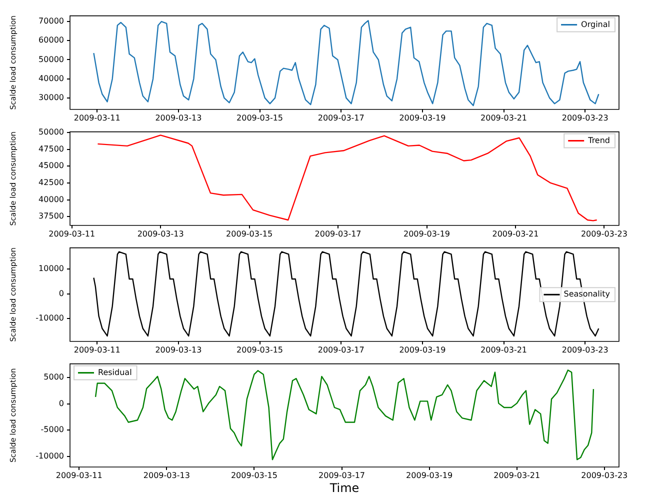 This screenshot has height=504, width=645. Describe the element at coordinates (51, 269) in the screenshot. I see `y-tick-label: 10000` at that location.